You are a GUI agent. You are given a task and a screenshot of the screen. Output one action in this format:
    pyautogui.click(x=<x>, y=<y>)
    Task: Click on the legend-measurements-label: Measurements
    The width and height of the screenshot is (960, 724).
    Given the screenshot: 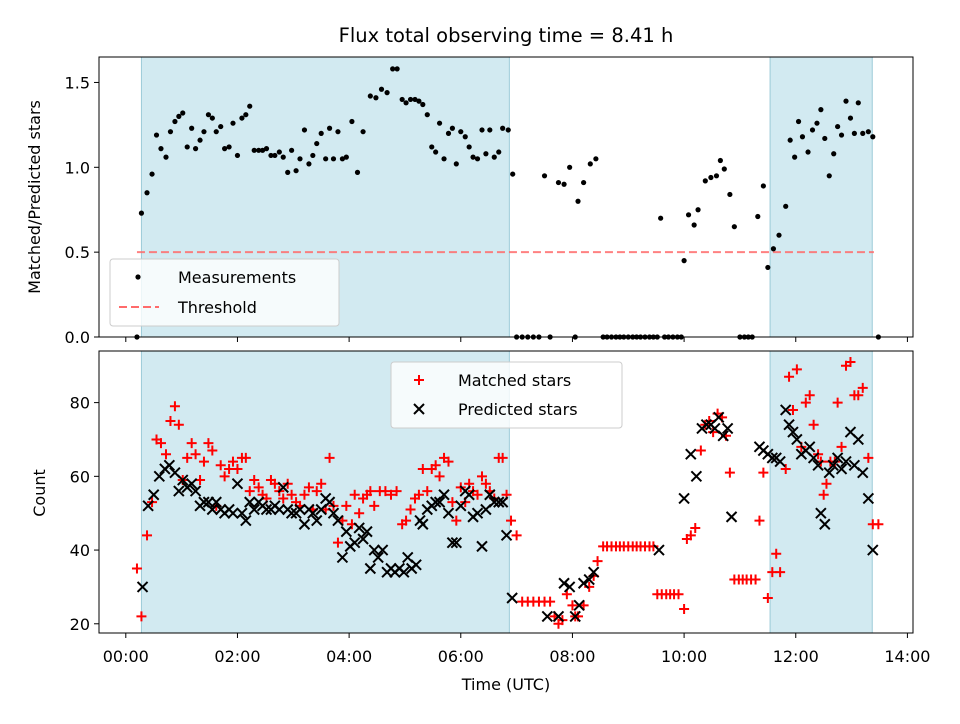 What is the action you would take?
    pyautogui.click(x=237, y=277)
    